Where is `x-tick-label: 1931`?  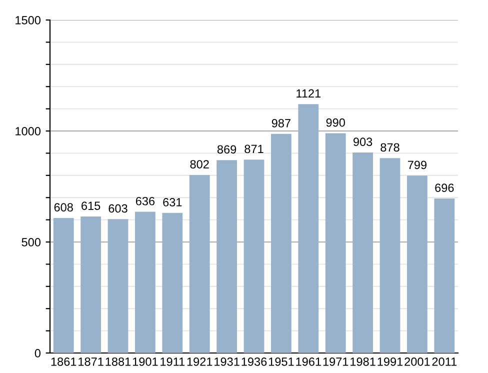 x-tick-label: 1931 is located at coordinates (227, 361).